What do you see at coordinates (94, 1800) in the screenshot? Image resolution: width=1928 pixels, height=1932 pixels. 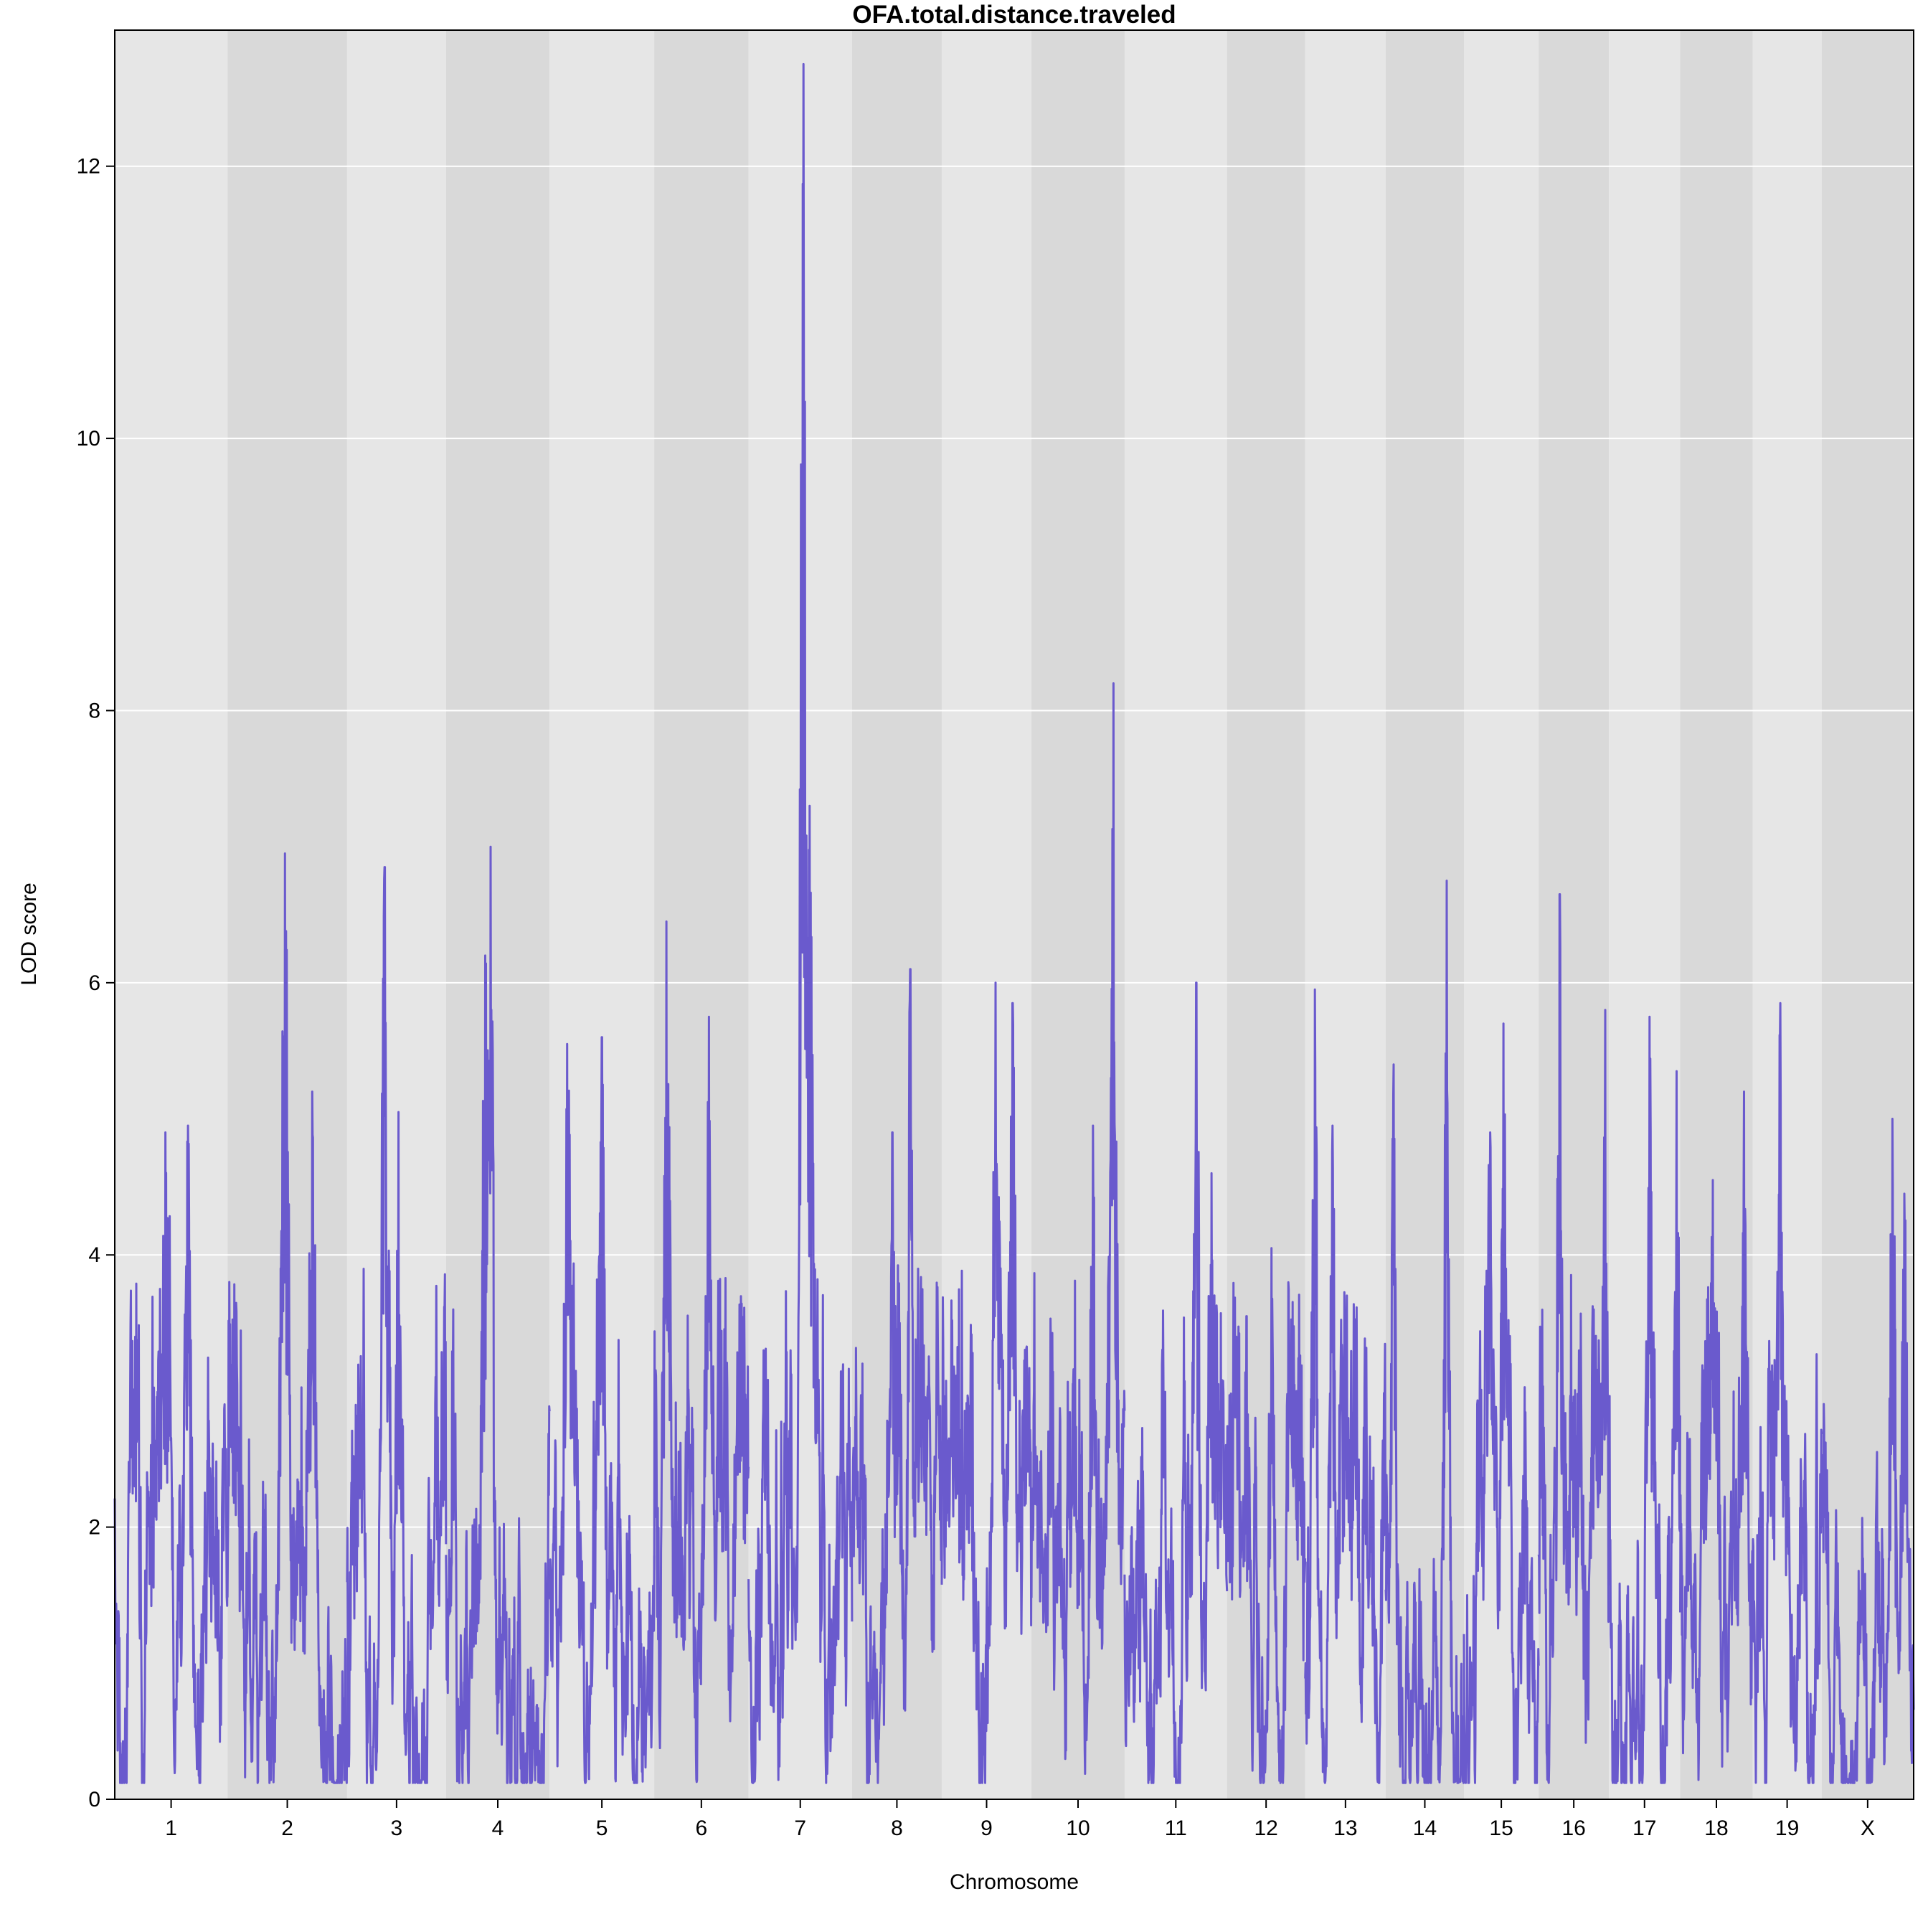 I see `y-tick-label-0: 0` at bounding box center [94, 1800].